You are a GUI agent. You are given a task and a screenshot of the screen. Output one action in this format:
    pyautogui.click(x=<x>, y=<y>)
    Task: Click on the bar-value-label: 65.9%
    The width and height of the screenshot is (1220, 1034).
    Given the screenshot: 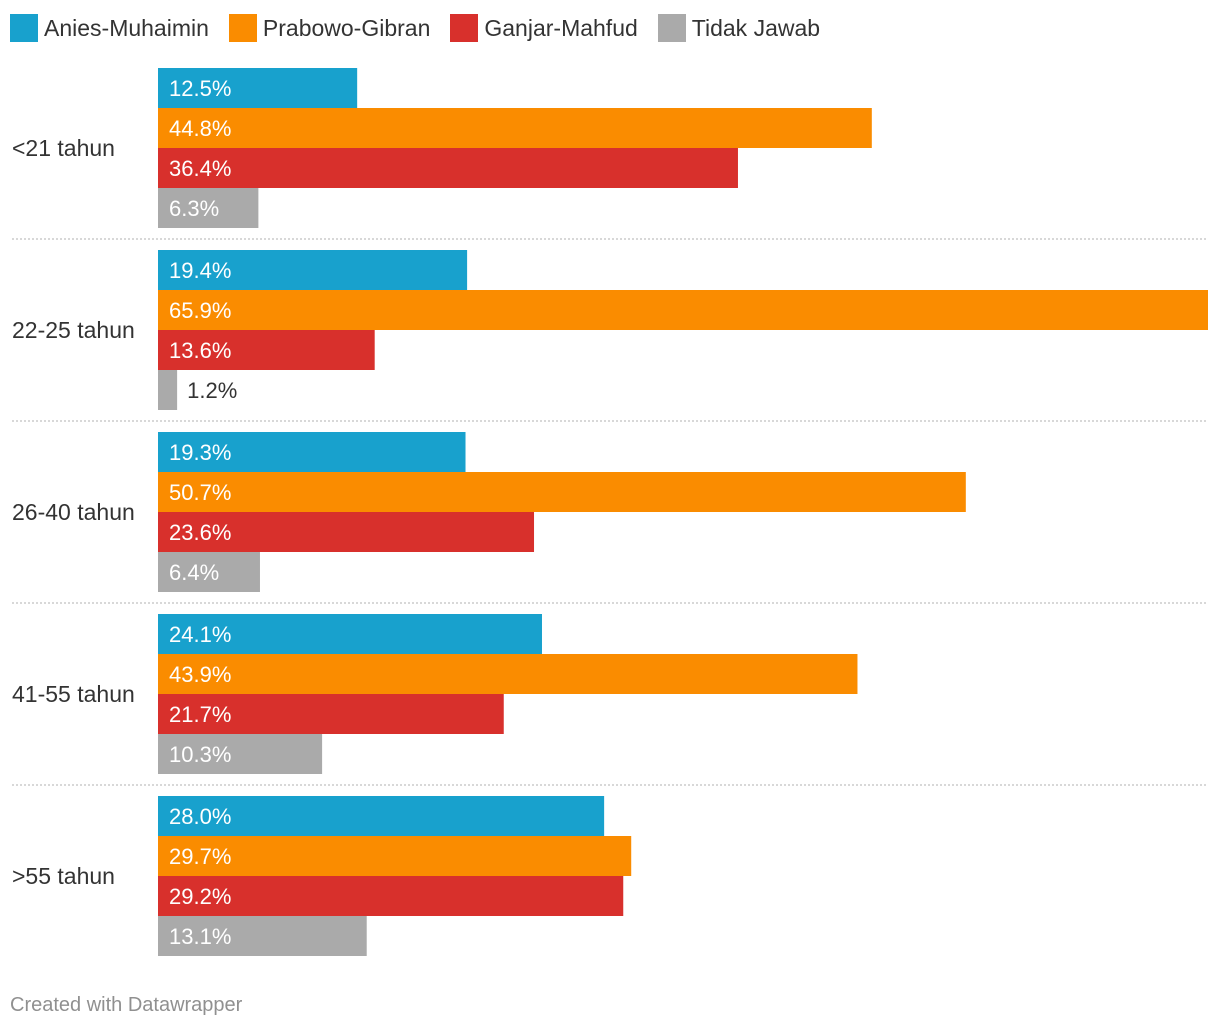 What is the action you would take?
    pyautogui.click(x=200, y=310)
    